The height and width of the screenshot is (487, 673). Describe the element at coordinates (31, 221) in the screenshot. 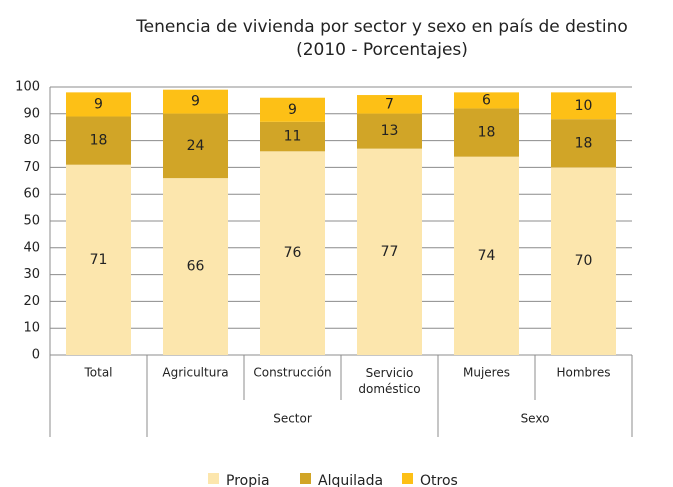

I see `y-tick-label: 50` at that location.